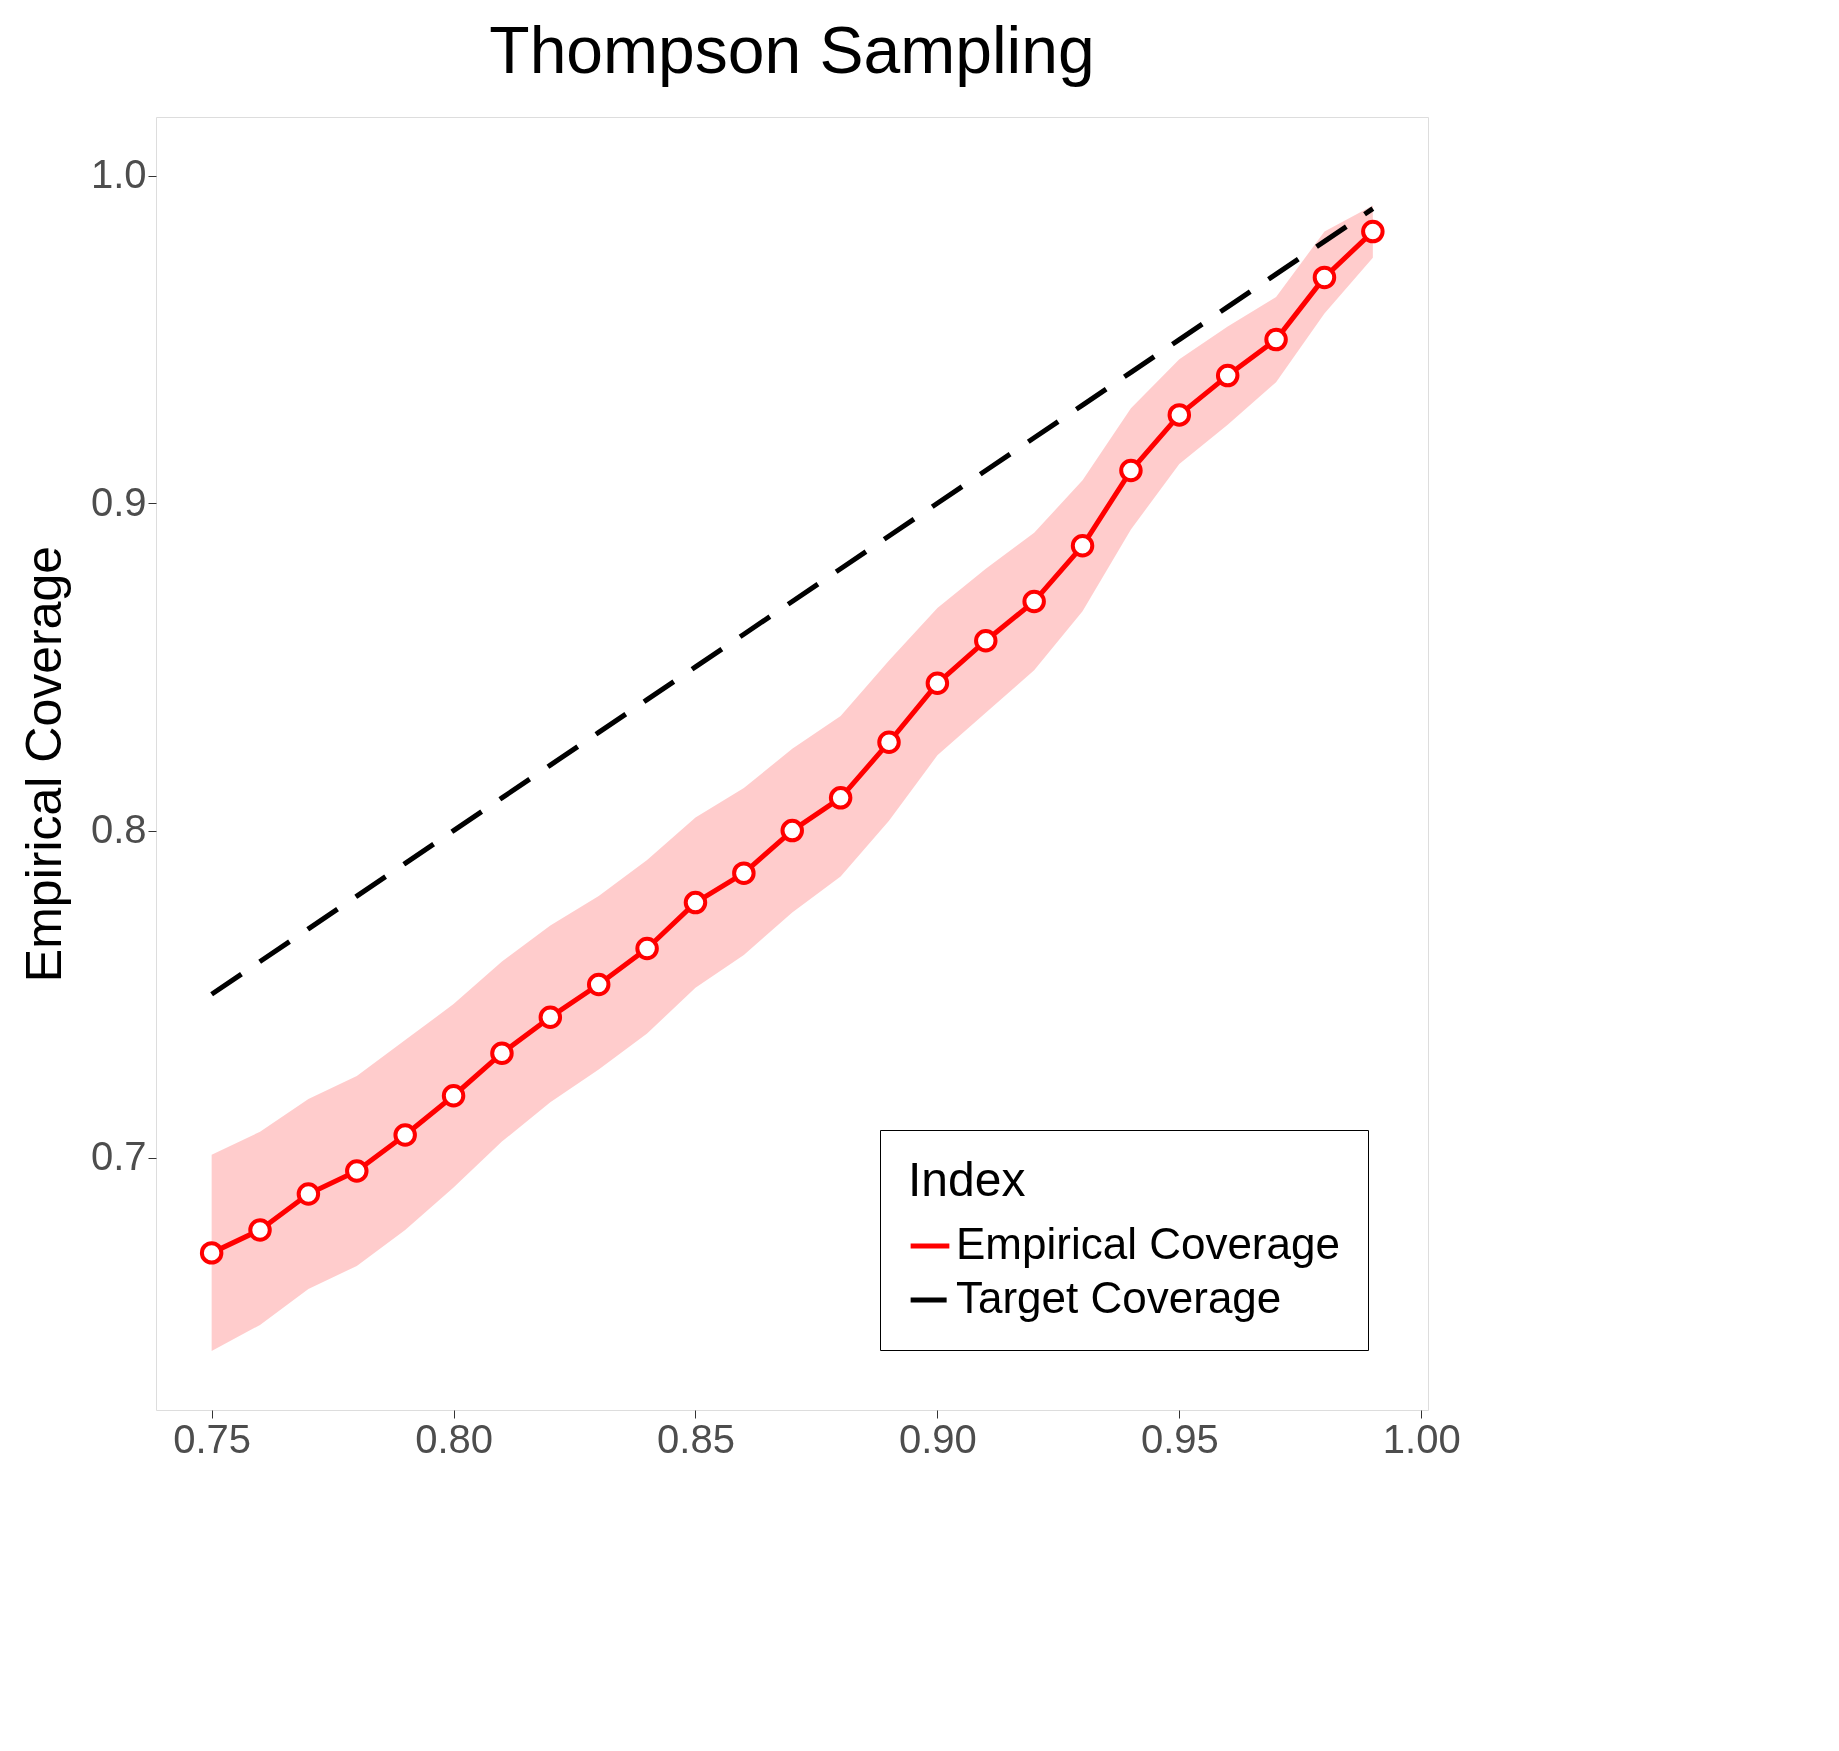 This screenshot has width=1839, height=1751. Describe the element at coordinates (212, 1438) in the screenshot. I see `x-tick-label: 0.75` at that location.